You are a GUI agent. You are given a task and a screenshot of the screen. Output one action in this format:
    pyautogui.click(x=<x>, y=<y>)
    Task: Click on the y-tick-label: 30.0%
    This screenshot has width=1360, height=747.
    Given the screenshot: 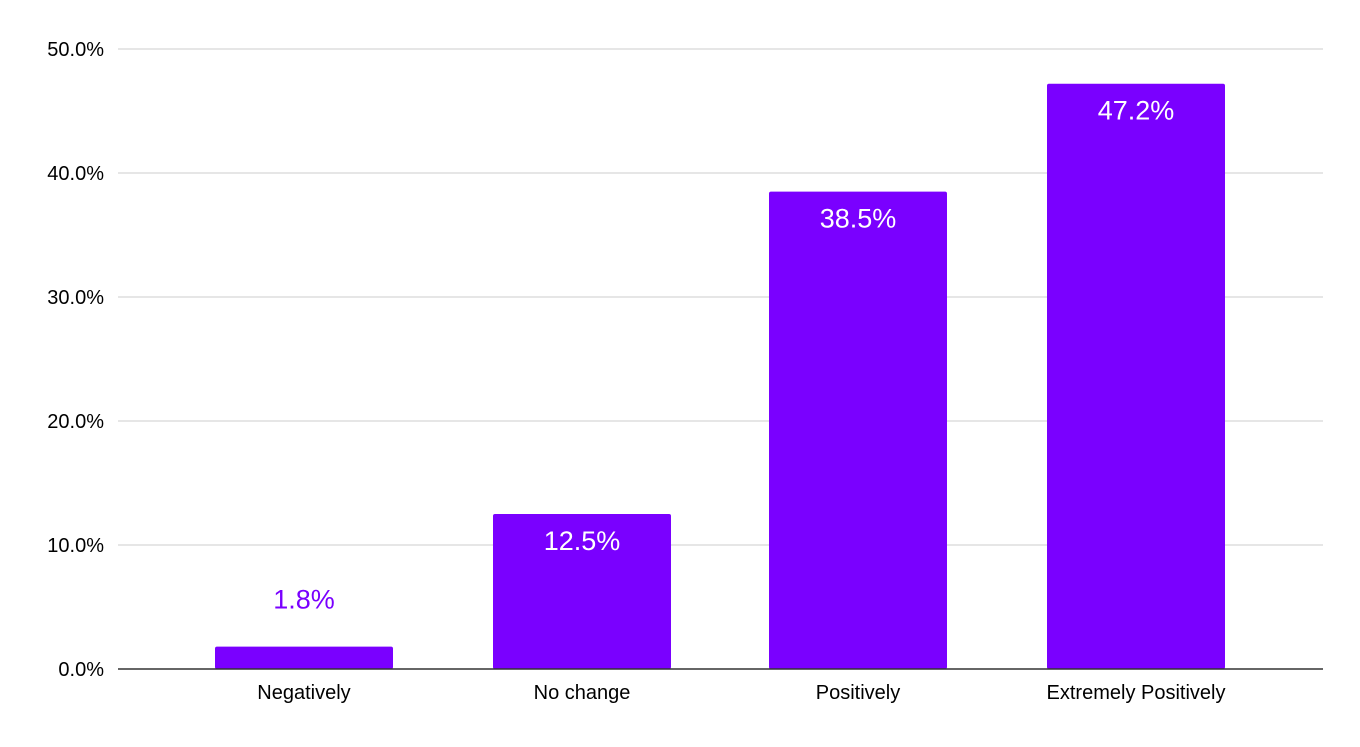 What is the action you would take?
    pyautogui.click(x=75, y=298)
    